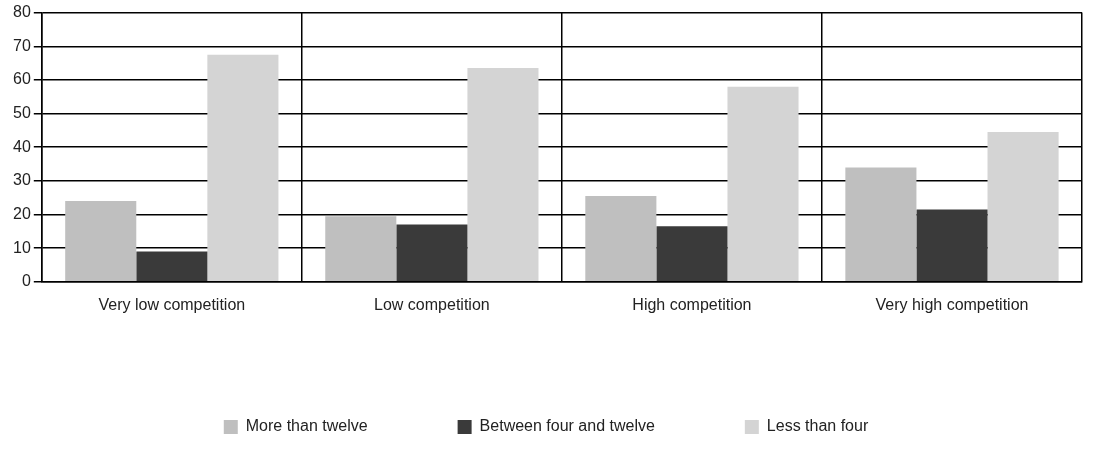 The width and height of the screenshot is (1096, 451). What do you see at coordinates (22, 247) in the screenshot?
I see `y-tick-label: 10` at bounding box center [22, 247].